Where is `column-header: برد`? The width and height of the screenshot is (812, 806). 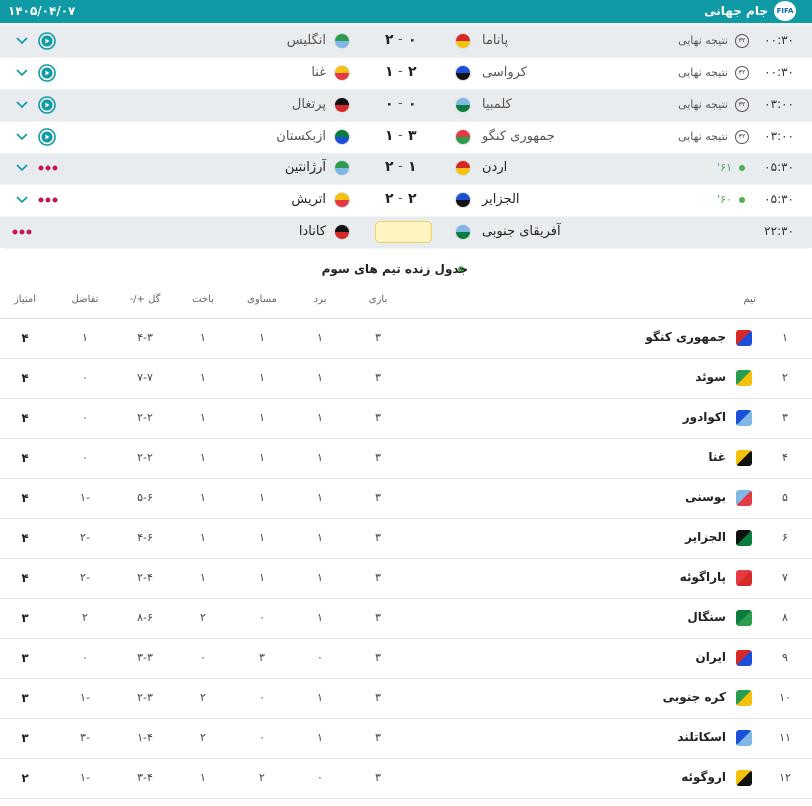
column-header: برد is located at coordinates (320, 299).